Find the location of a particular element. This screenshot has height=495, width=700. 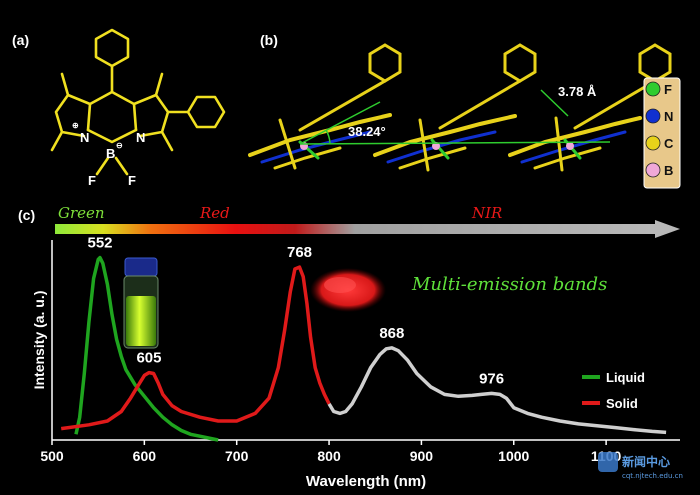

liquid-series-line is located at coordinates (146, 348).